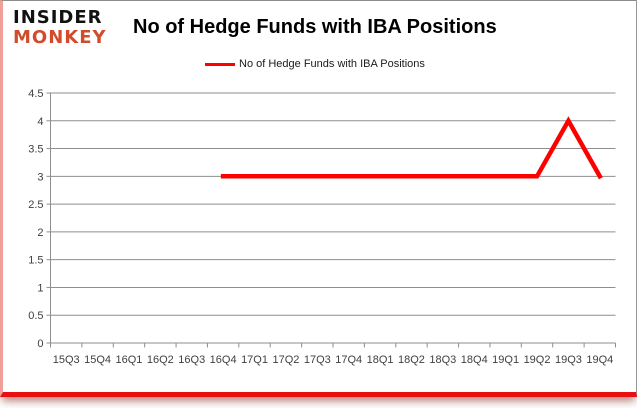  I want to click on x-axis-label: 17Q4, so click(348, 360).